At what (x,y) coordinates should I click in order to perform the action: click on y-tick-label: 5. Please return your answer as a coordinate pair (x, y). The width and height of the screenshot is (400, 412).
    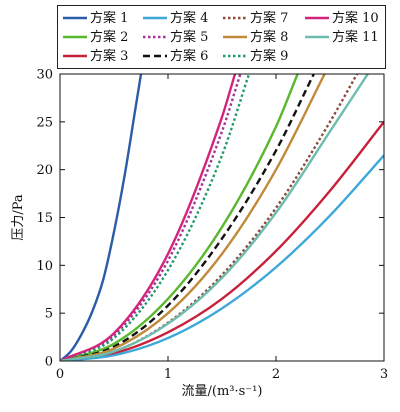
    Looking at the image, I should click on (49, 314).